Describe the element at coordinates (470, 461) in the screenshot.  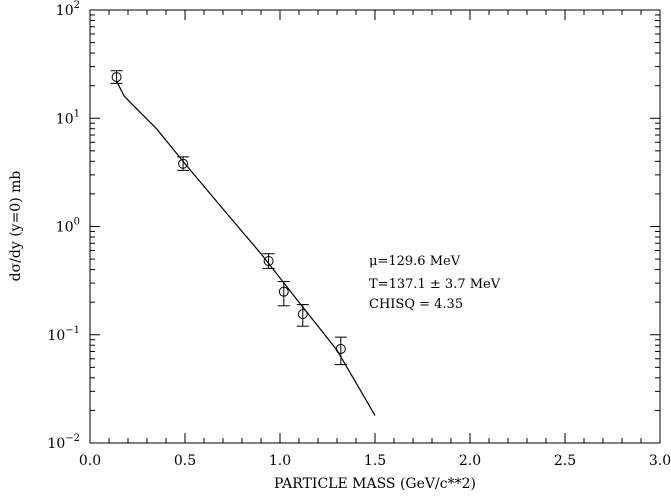
I see `x-tick-label: 2.0` at that location.